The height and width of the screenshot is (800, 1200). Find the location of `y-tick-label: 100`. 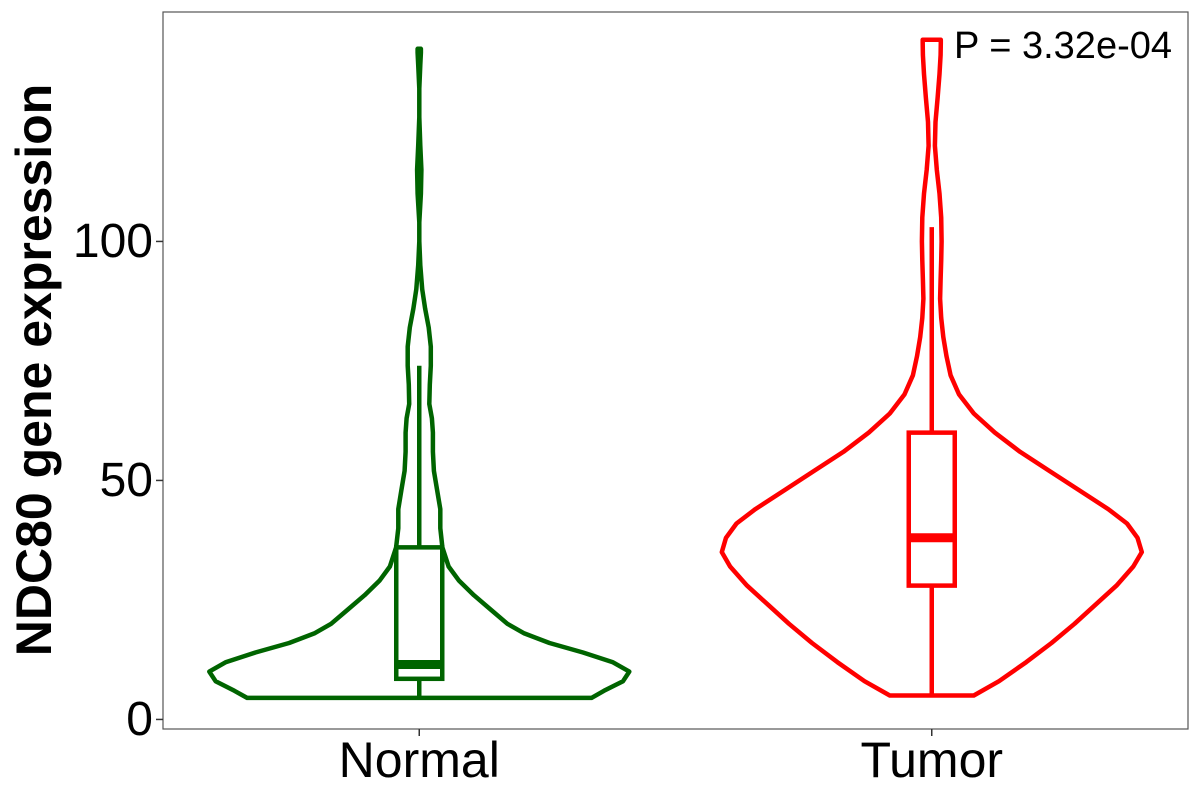

y-tick-label: 100 is located at coordinates (113, 241).